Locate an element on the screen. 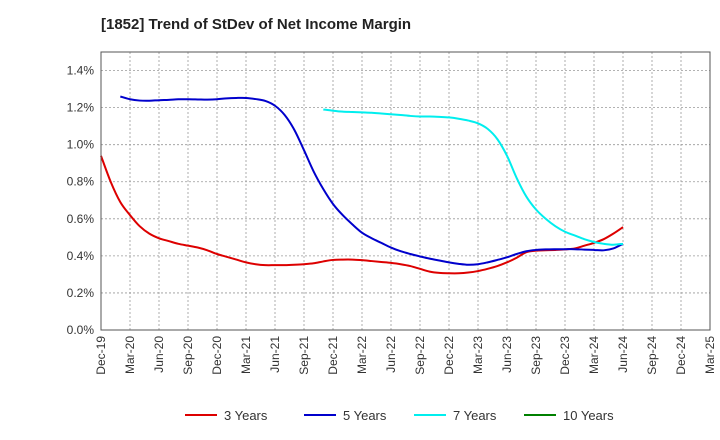 The height and width of the screenshot is (440, 720). x-tick-label: Jun-24 is located at coordinates (623, 354).